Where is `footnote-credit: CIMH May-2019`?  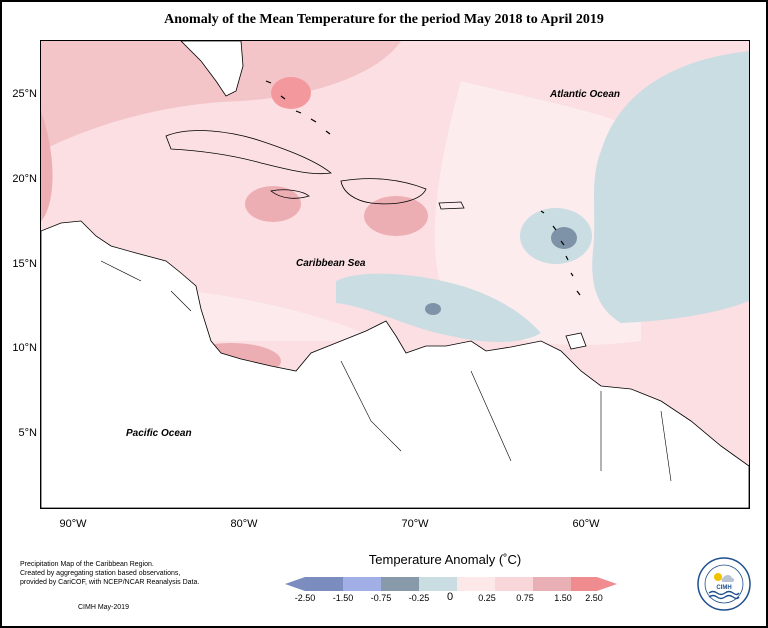
footnote-credit: CIMH May-2019 is located at coordinates (103, 607).